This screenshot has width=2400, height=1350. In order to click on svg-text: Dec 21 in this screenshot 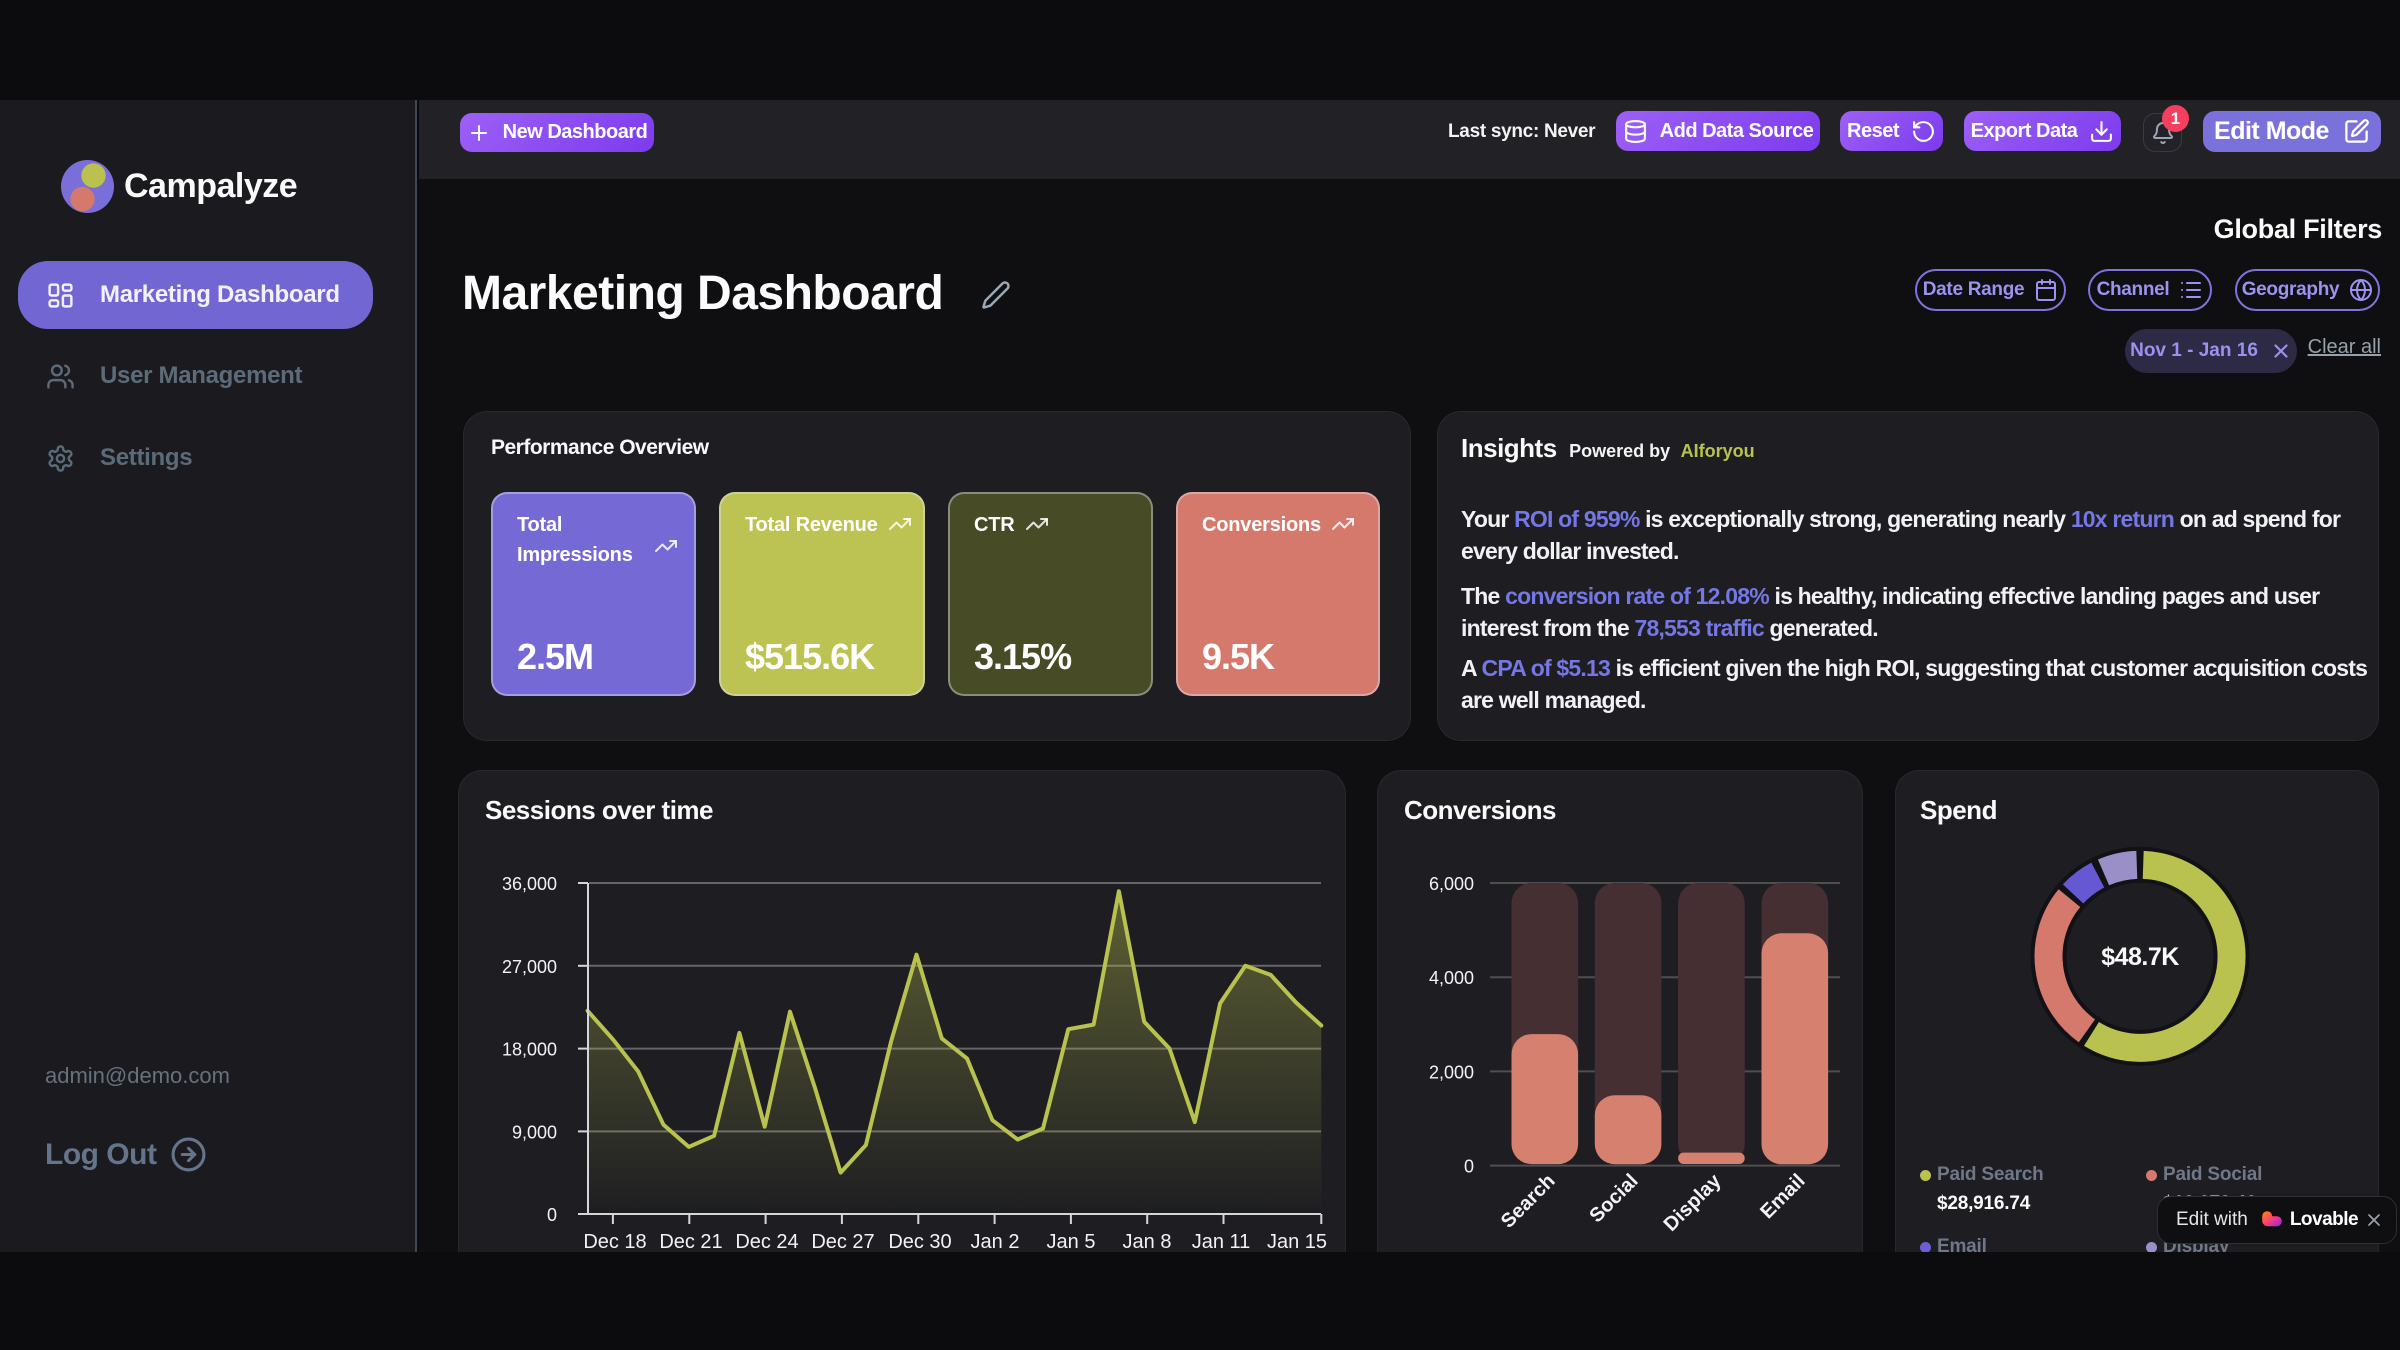, I will do `click(690, 1241)`.